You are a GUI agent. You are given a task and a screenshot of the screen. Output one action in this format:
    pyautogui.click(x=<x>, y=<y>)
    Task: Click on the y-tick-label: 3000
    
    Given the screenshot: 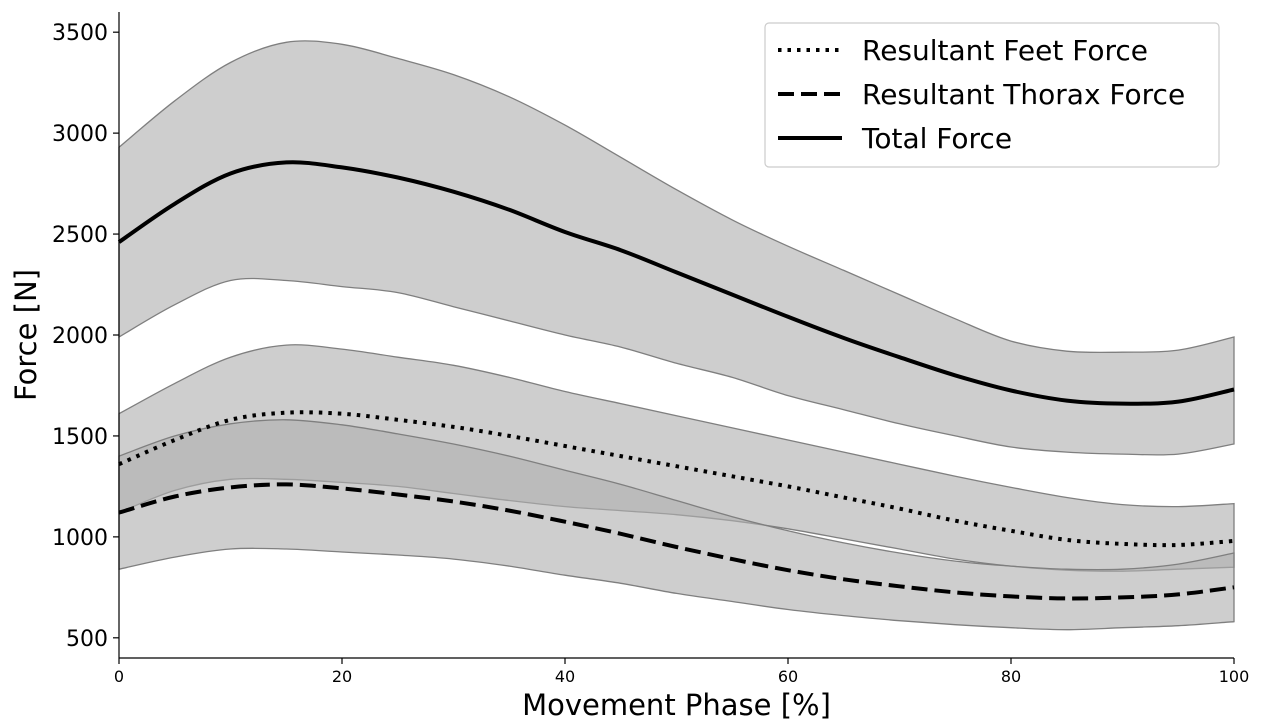 What is the action you would take?
    pyautogui.click(x=80, y=134)
    